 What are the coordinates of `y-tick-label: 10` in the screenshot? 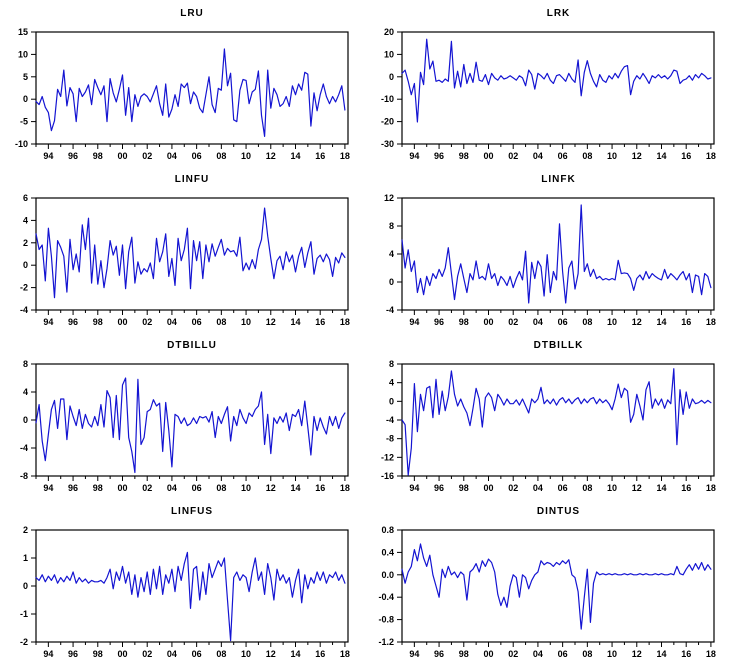 It's located at (23, 54).